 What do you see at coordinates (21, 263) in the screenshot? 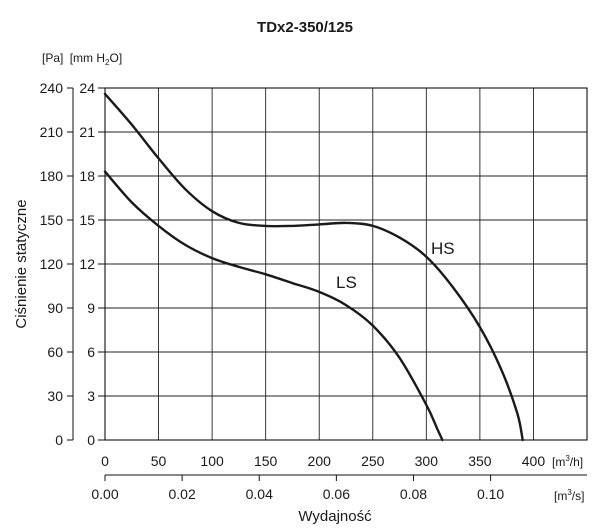
I see `y-axis-title: Ciśnienie statyczne` at bounding box center [21, 263].